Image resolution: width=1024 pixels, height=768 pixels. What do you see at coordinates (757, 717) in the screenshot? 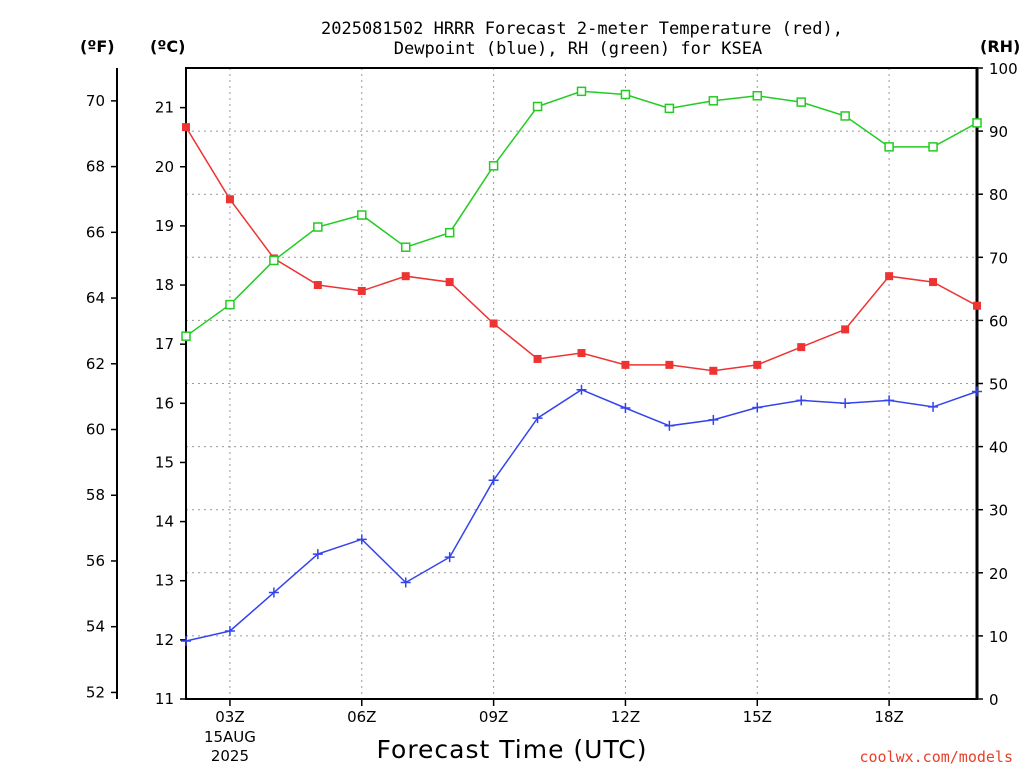
I see `x-tick-label: 15Z` at bounding box center [757, 717].